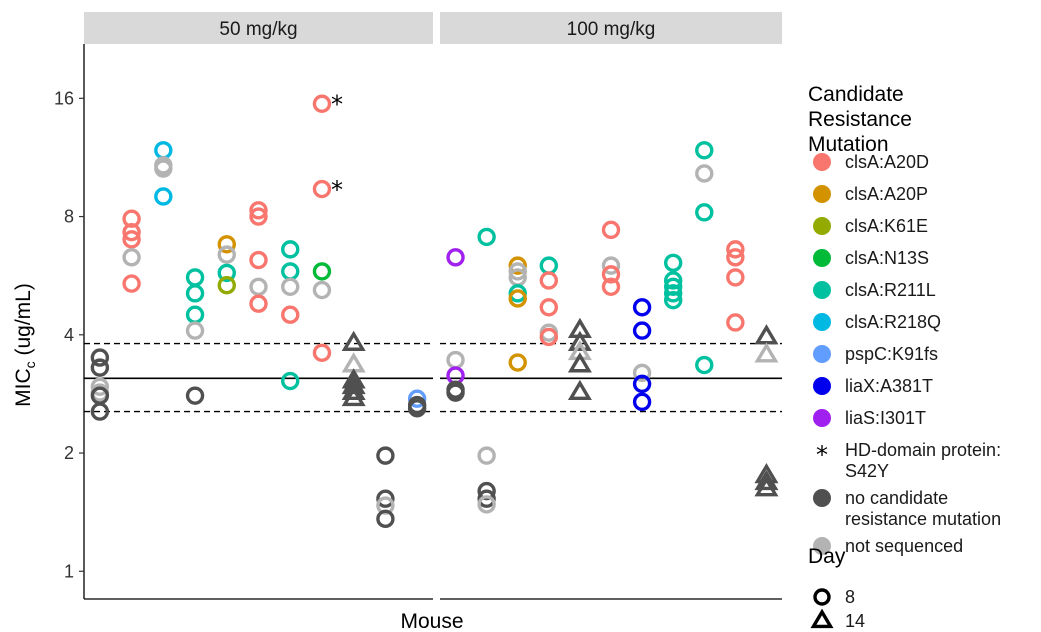  I want to click on day-legend-label: 8, so click(850, 597).